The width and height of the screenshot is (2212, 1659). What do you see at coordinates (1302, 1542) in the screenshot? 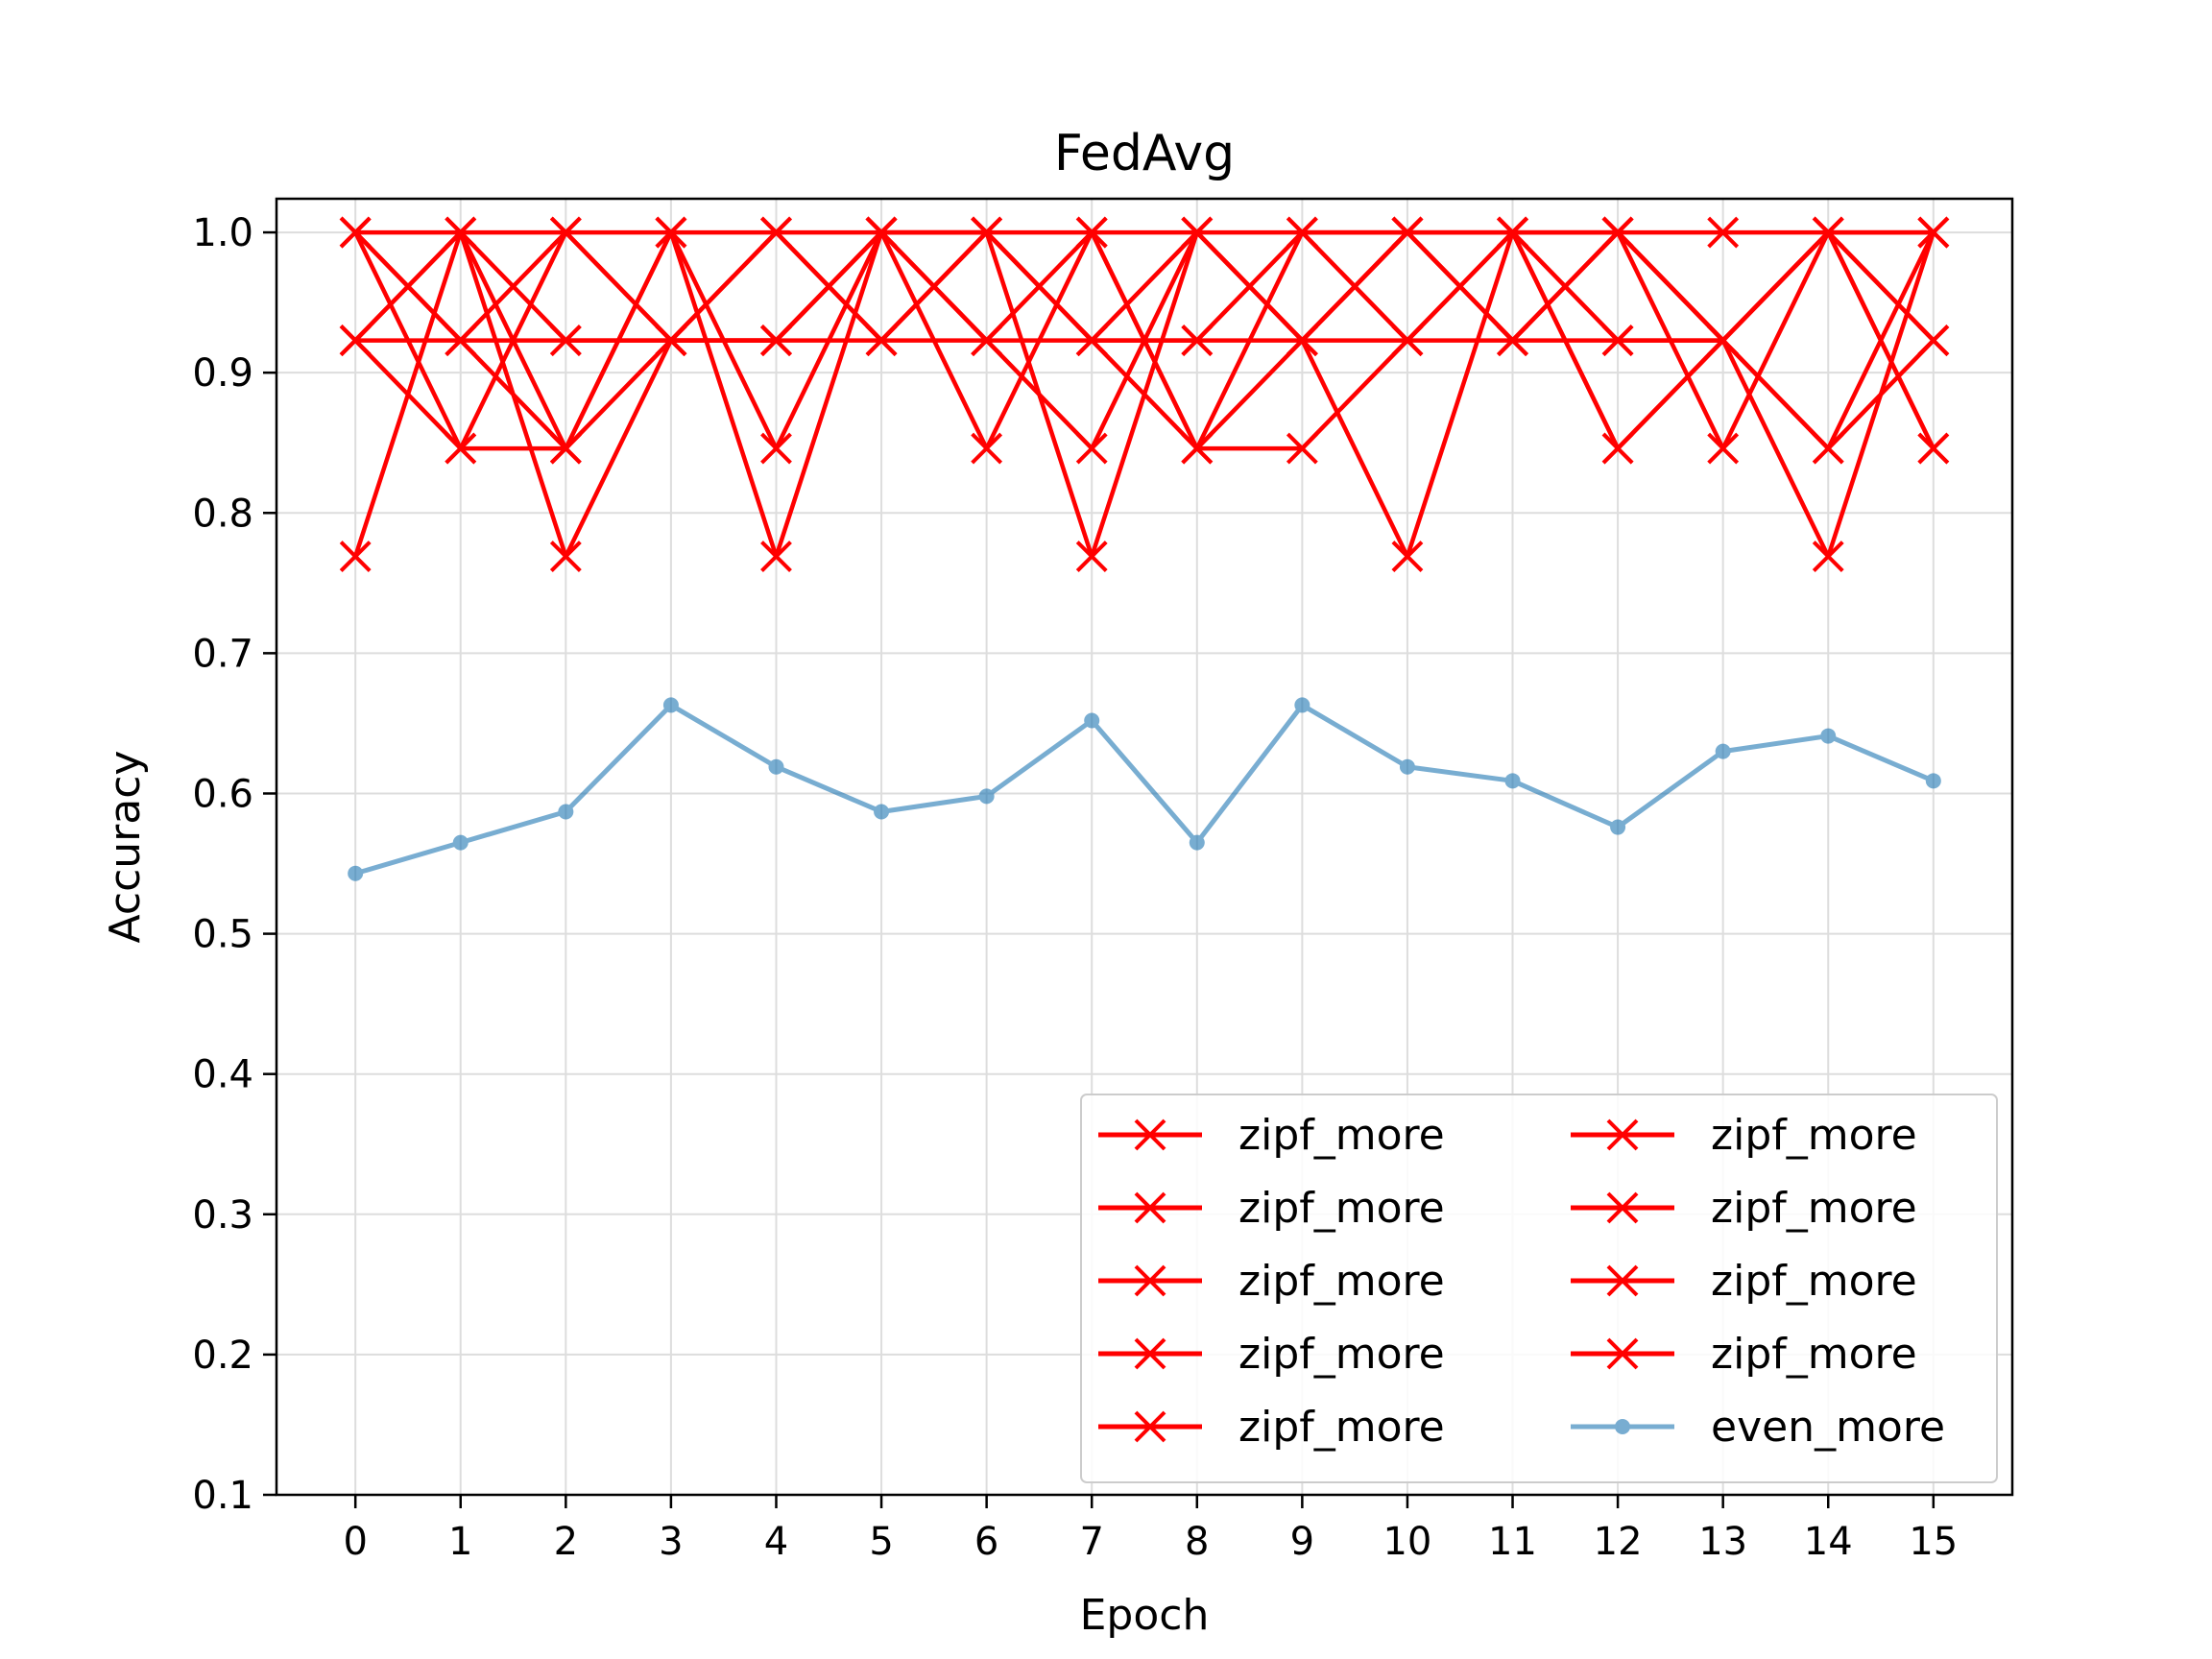
I see `x-tick-label: 9` at bounding box center [1302, 1542].